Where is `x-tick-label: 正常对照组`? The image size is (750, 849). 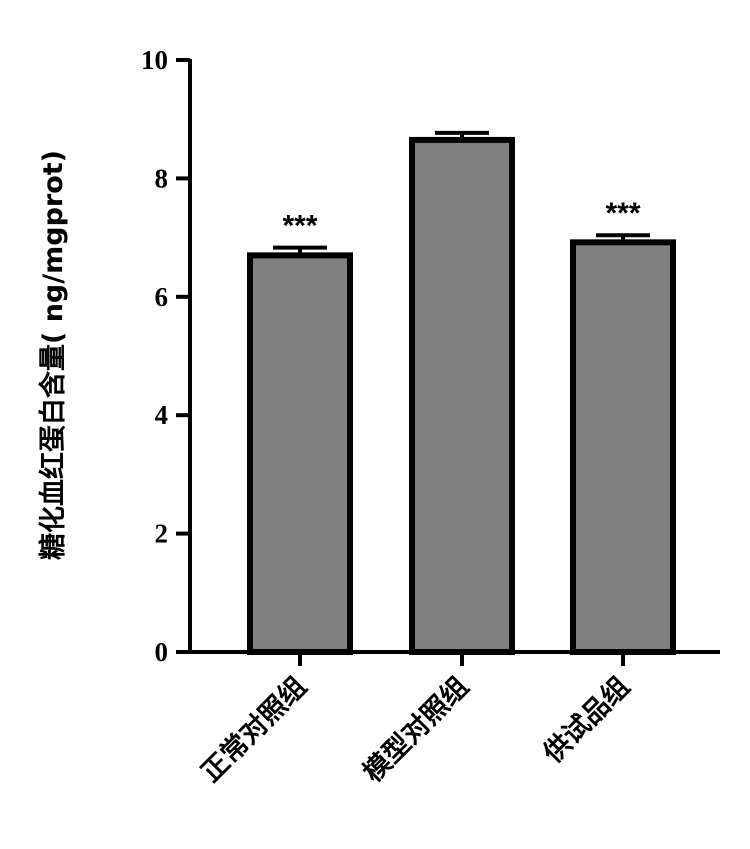 x-tick-label: 正常对照组 is located at coordinates (254, 729).